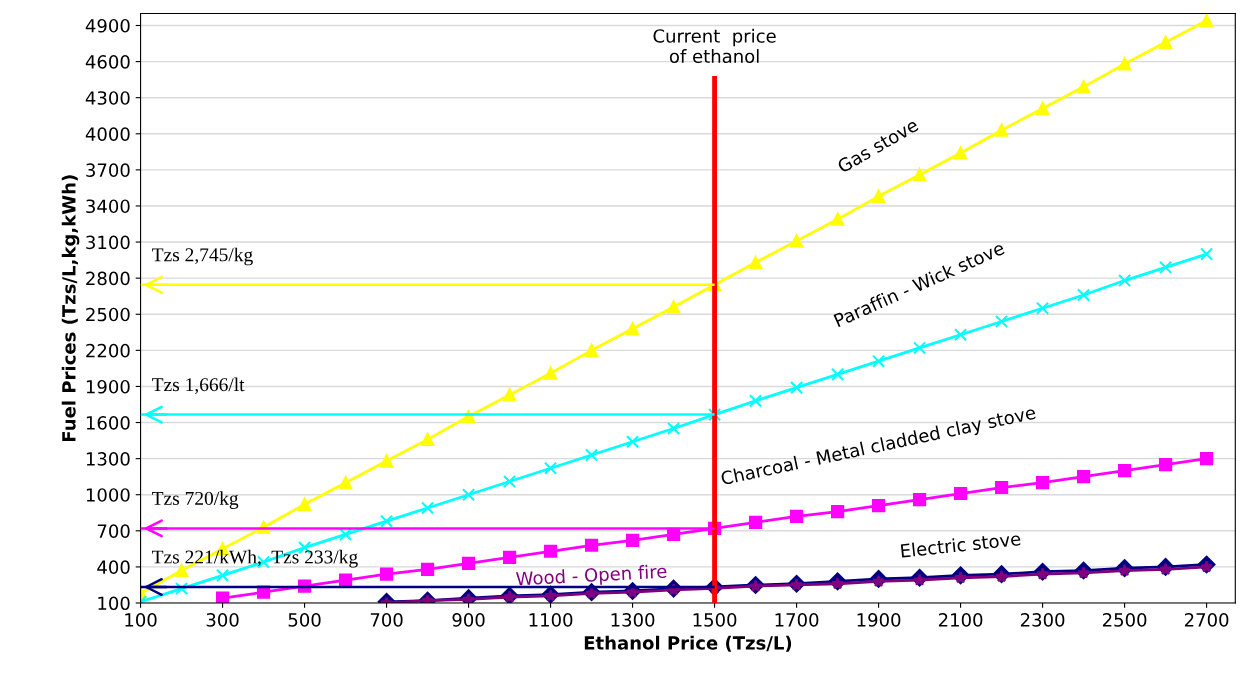 The width and height of the screenshot is (1244, 673). I want to click on x-tick-label: 1100, so click(551, 620).